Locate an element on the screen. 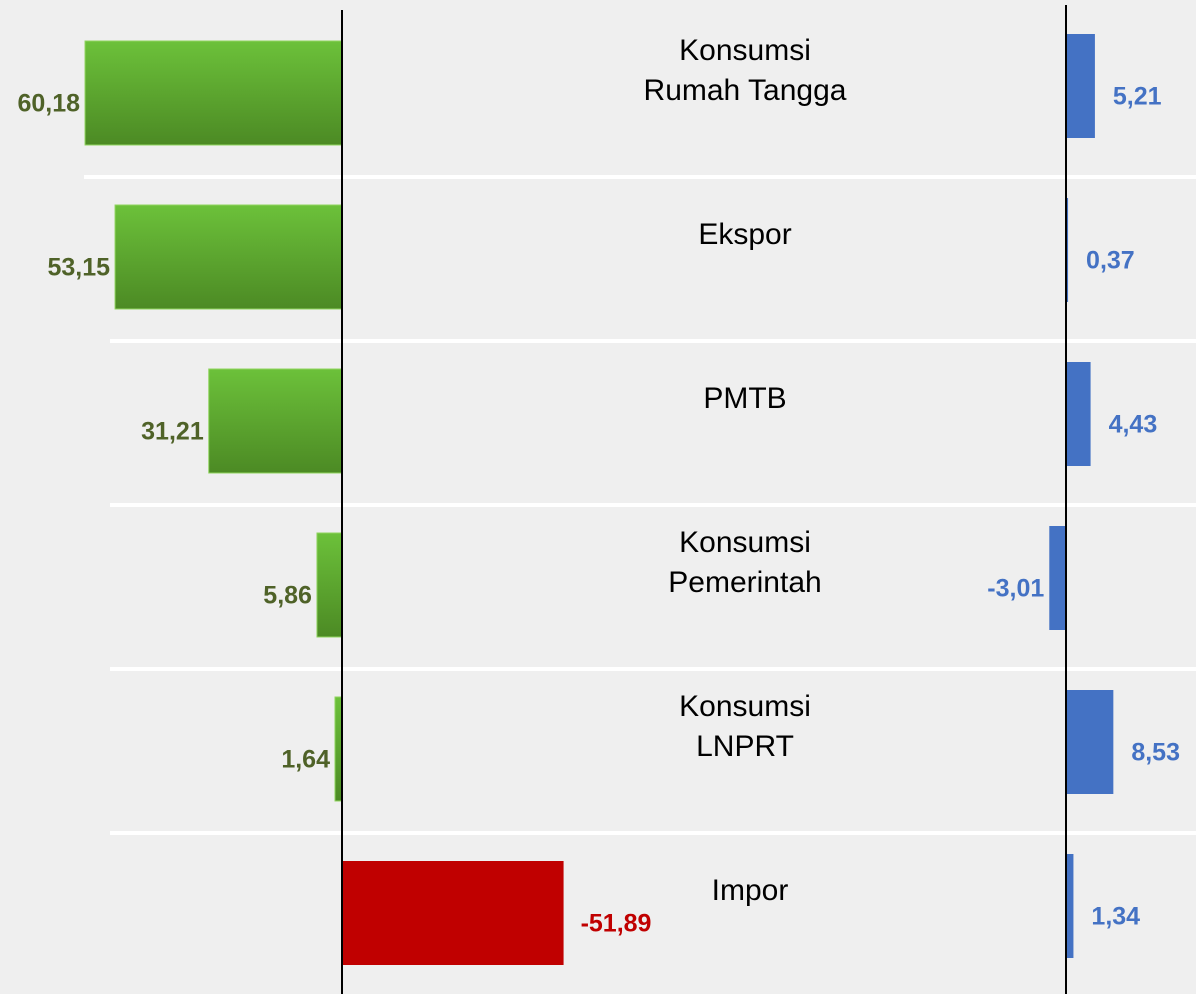  value-label: 1,64 is located at coordinates (305, 760).